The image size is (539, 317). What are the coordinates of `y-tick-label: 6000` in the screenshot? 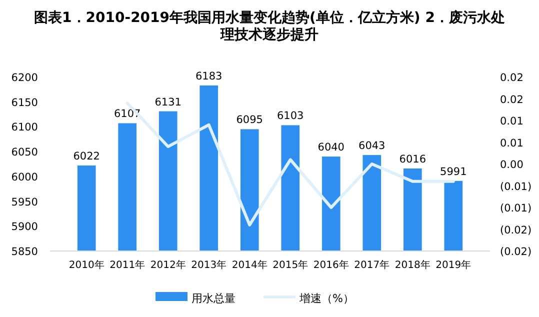 It's located at (24, 177).